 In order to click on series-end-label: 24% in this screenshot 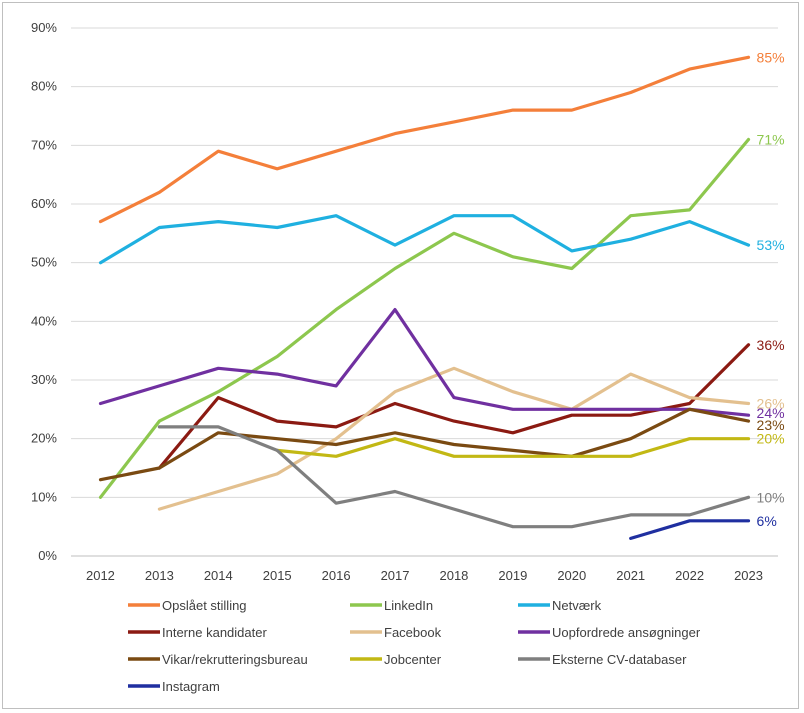, I will do `click(771, 413)`.